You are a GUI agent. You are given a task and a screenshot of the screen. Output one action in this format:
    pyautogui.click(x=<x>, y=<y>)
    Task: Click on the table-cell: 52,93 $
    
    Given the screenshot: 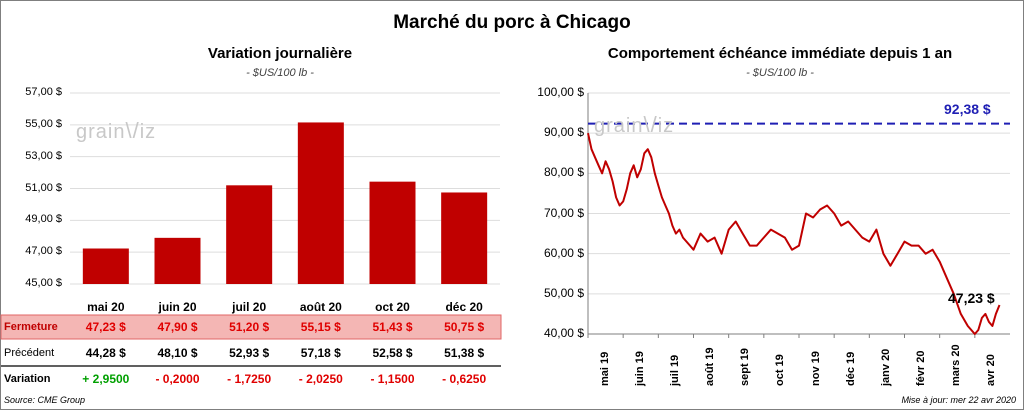 What is the action you would take?
    pyautogui.click(x=249, y=353)
    